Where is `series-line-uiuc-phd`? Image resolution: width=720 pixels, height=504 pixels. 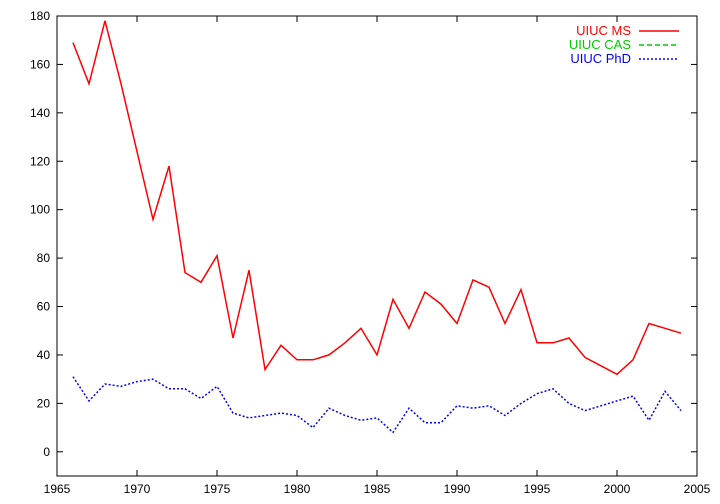
series-line-uiuc-phd is located at coordinates (377, 405).